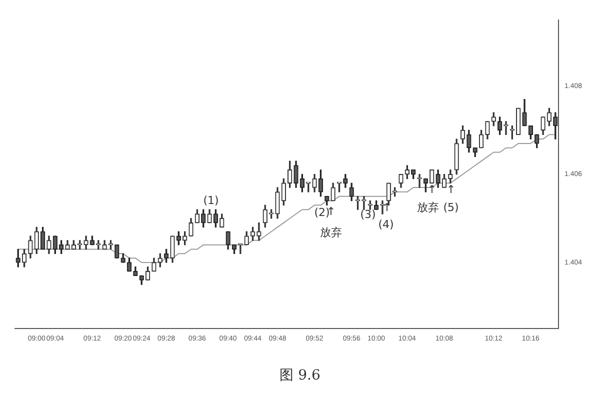 The image size is (605, 394). Describe the element at coordinates (451, 207) in the screenshot. I see `annotation: (5)` at that location.